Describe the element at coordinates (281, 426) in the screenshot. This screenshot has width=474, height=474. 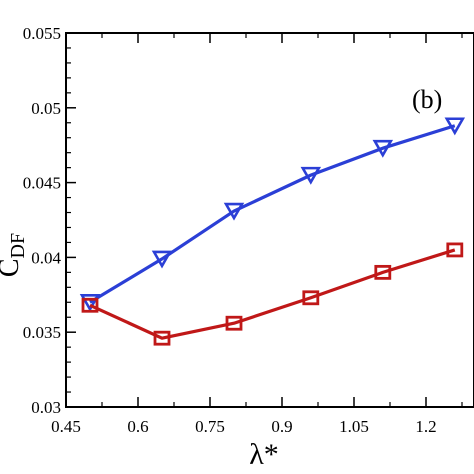
I see `x-tick-label: 0.9` at that location.